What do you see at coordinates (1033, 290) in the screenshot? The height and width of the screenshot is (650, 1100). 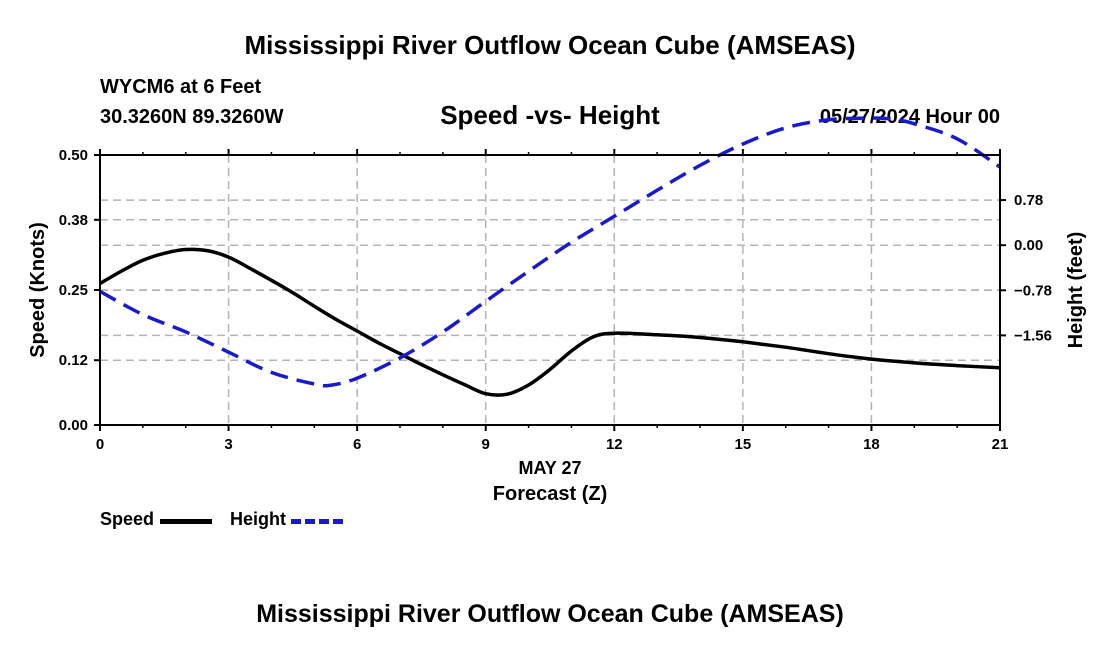 I see `y2-tick-label: −0.78` at bounding box center [1033, 290].